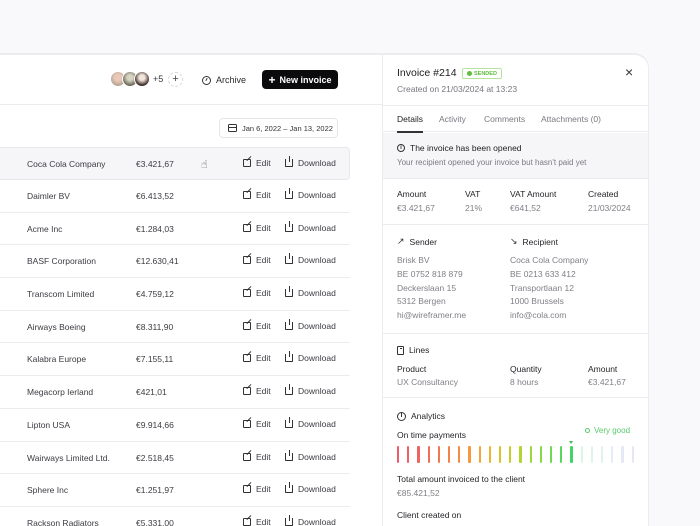  Describe the element at coordinates (155, 228) in the screenshot. I see `invoice-amount: €1.284,03` at that location.